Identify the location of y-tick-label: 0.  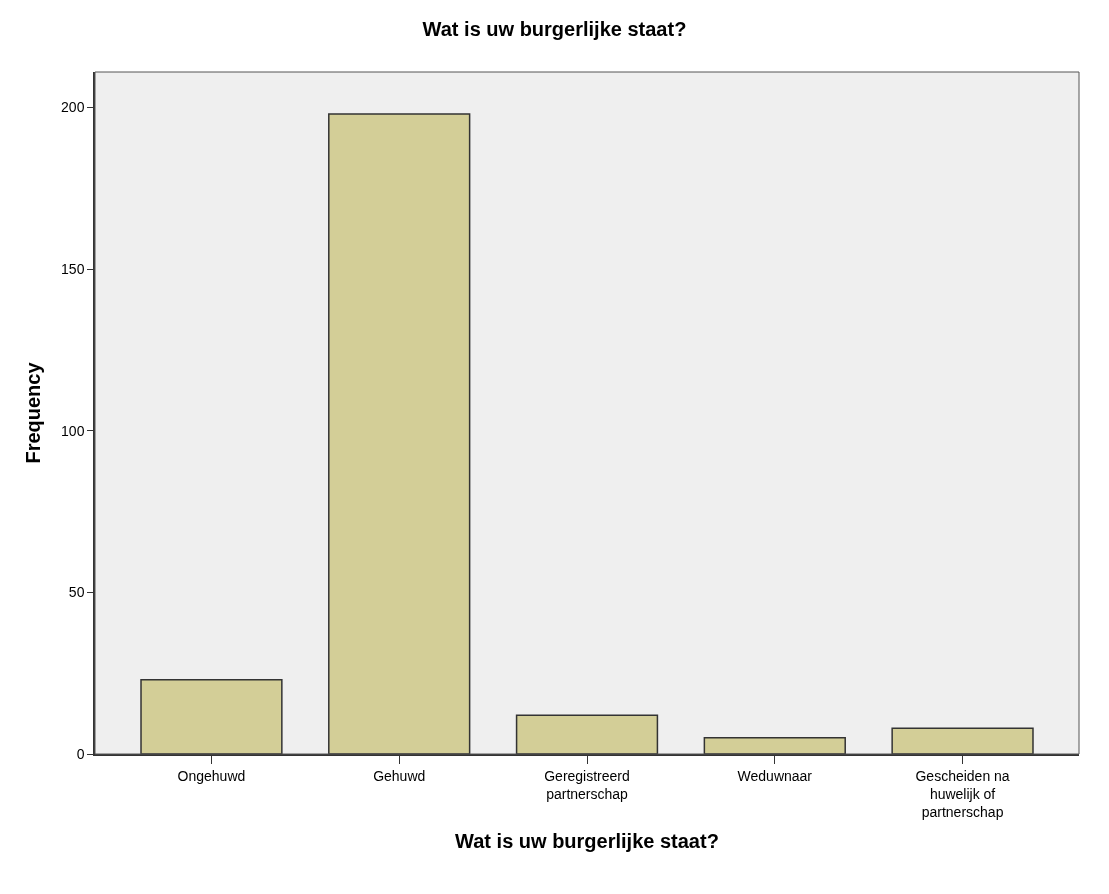
(80, 753).